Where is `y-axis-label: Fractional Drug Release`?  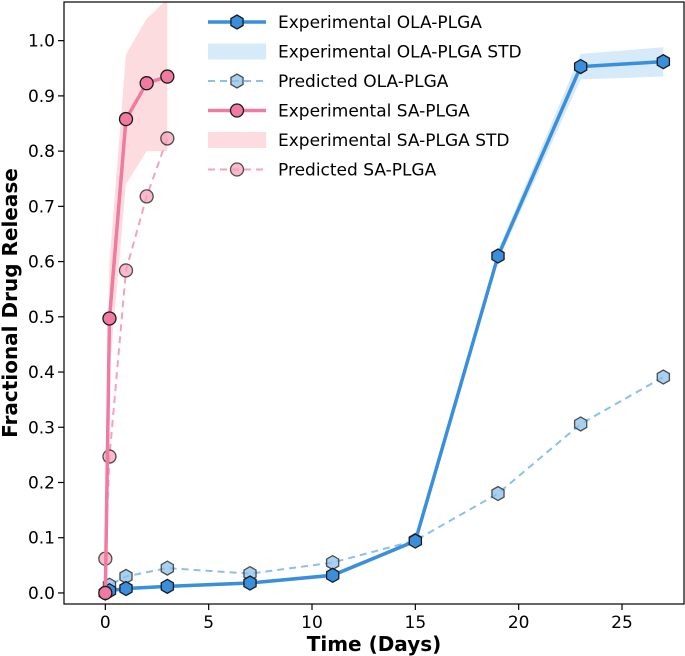
y-axis-label: Fractional Drug Release is located at coordinates (11, 303).